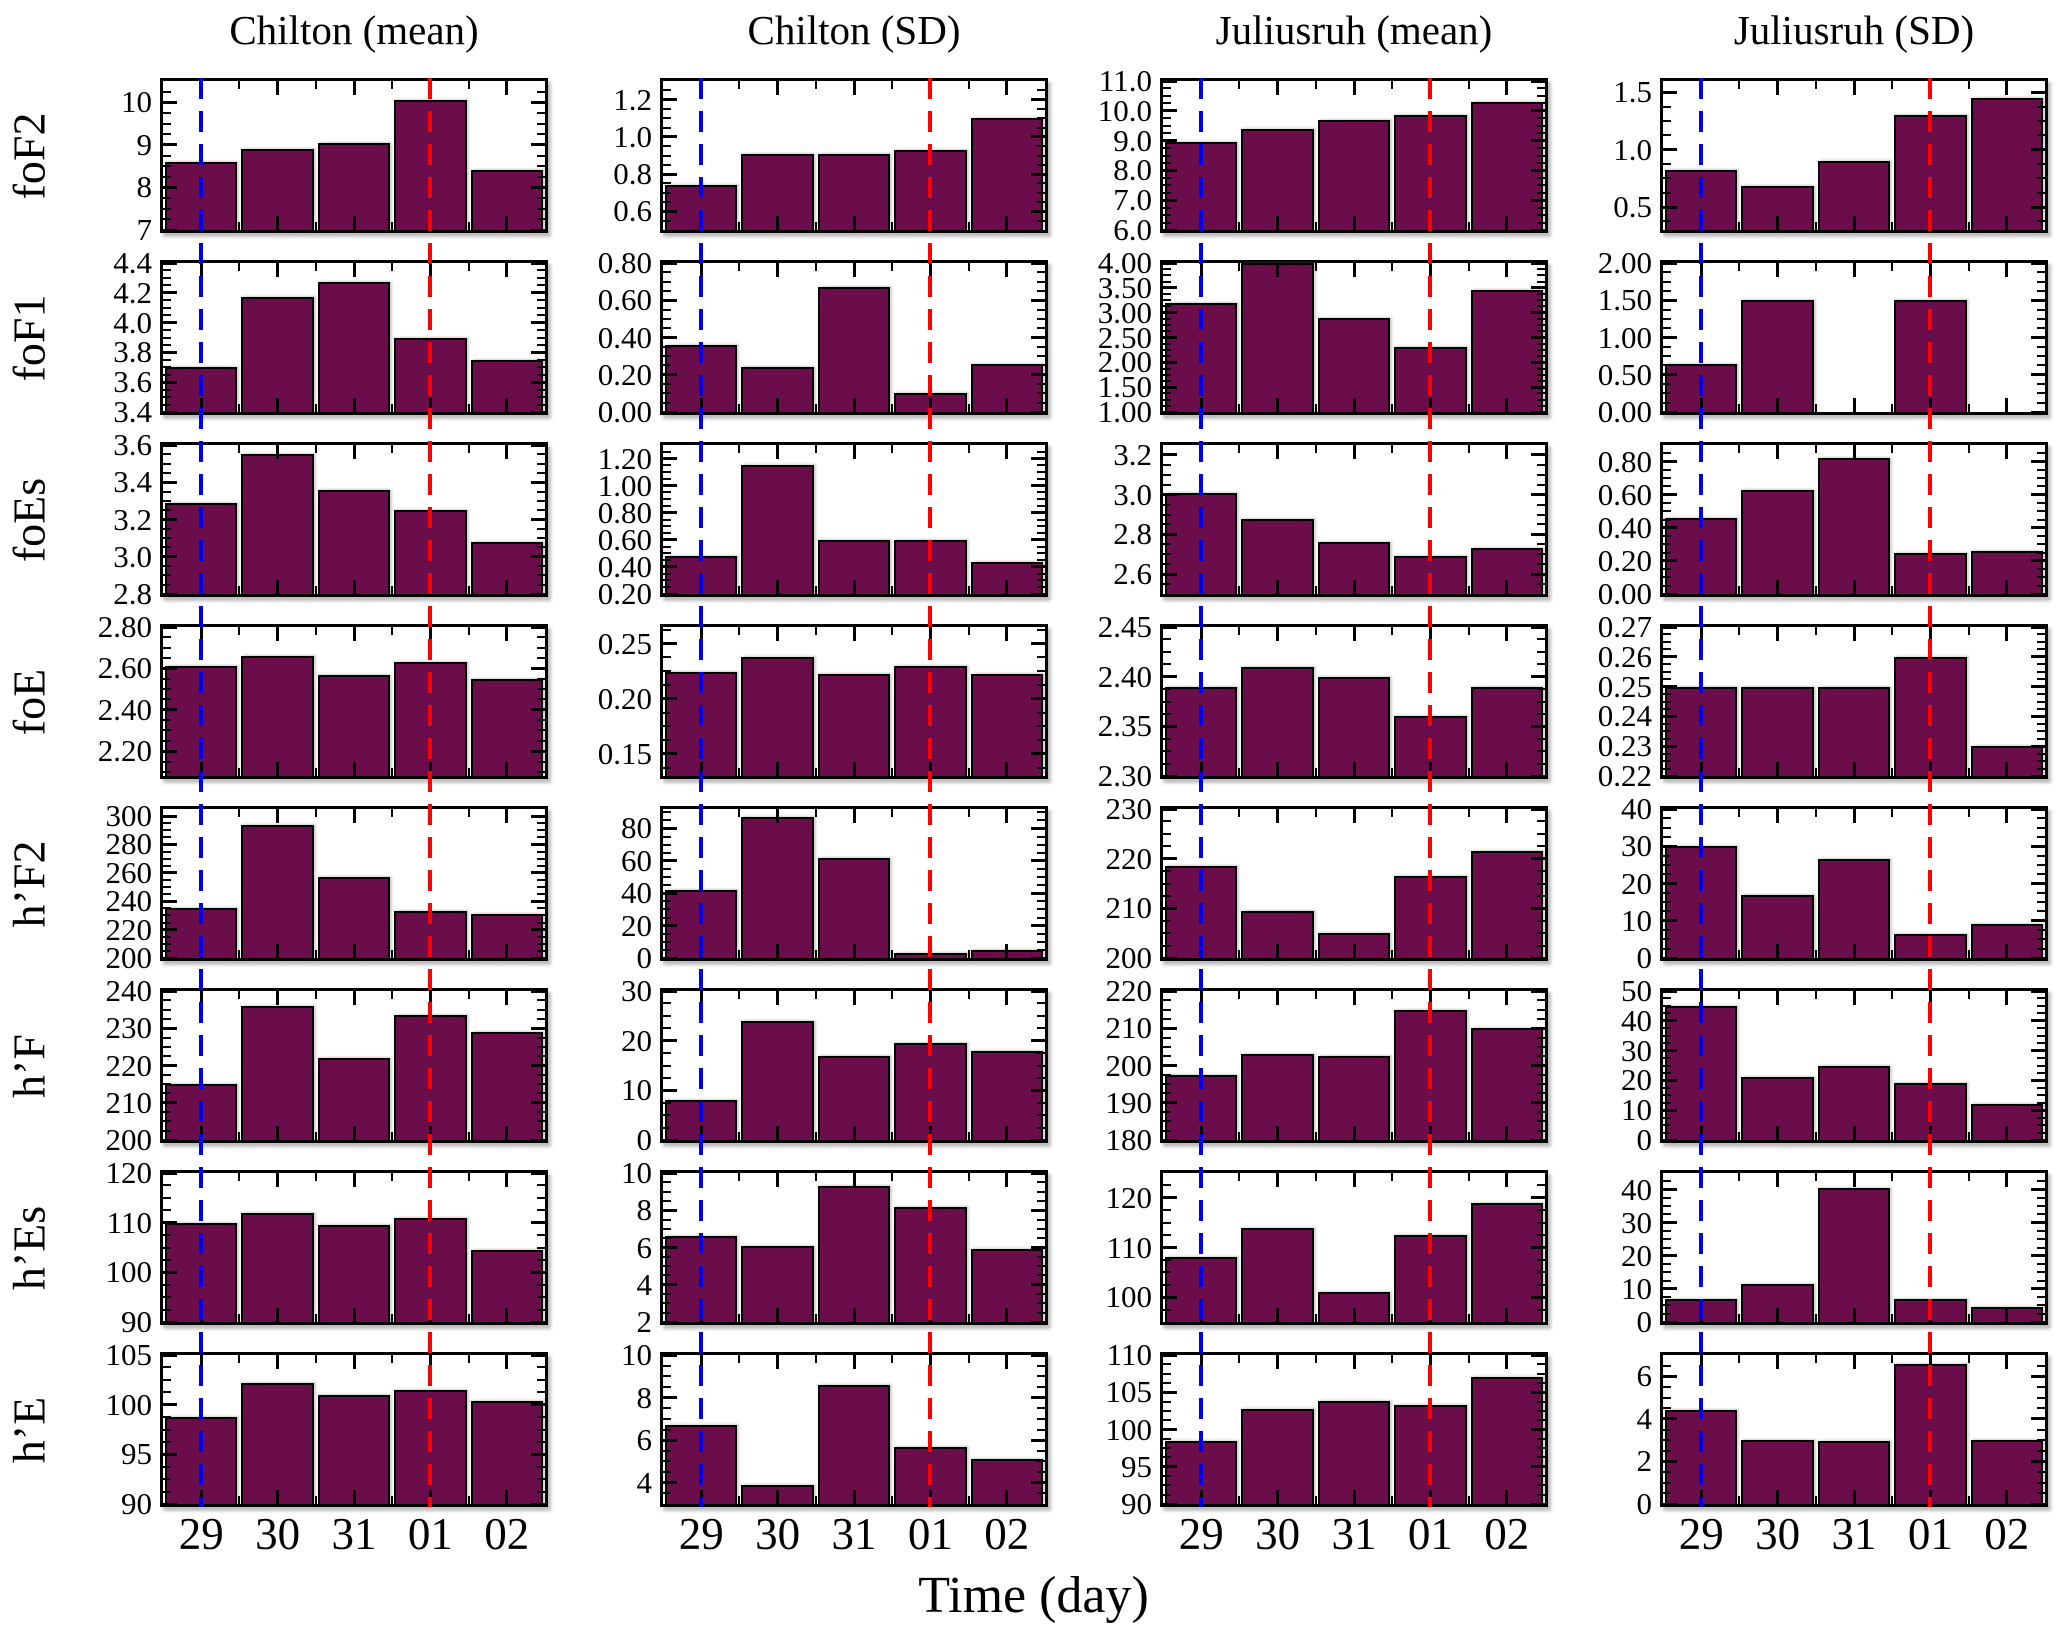  What do you see at coordinates (129, 1028) in the screenshot?
I see `ytick-label-h-f-chilton-mean: 230` at bounding box center [129, 1028].